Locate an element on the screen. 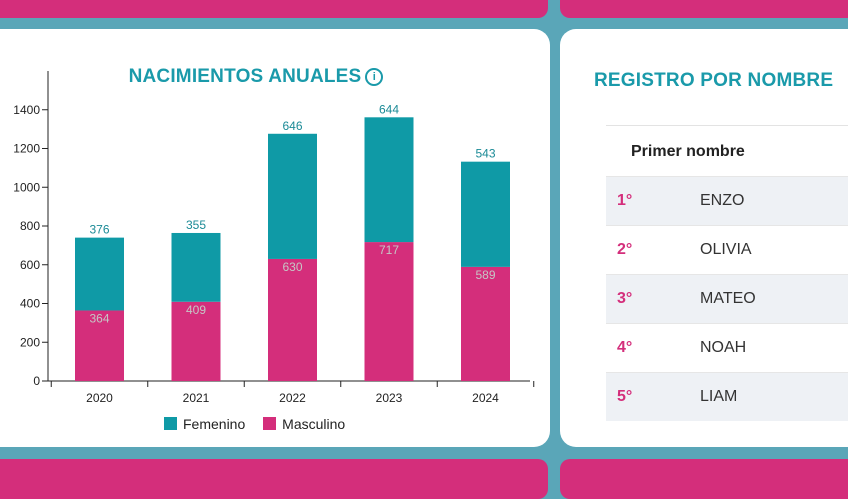 The image size is (848, 499). data-label-masculino: 409 is located at coordinates (196, 310).